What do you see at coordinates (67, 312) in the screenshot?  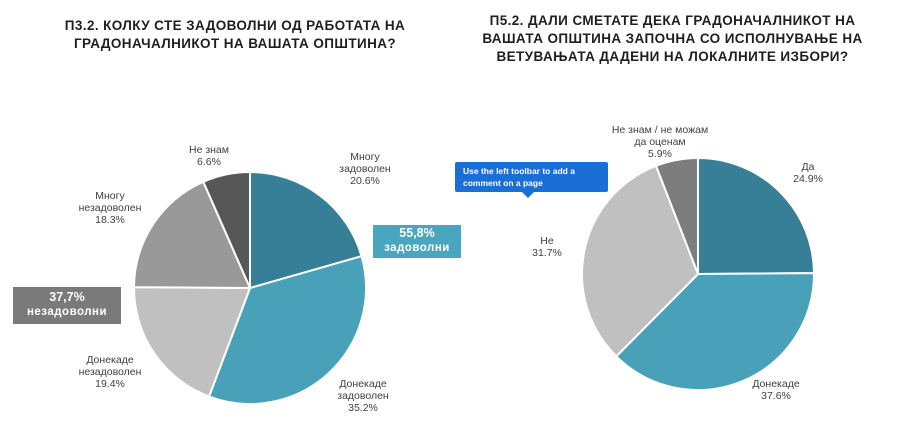 I see `unsatisfied-callout-text: незадоволни` at bounding box center [67, 312].